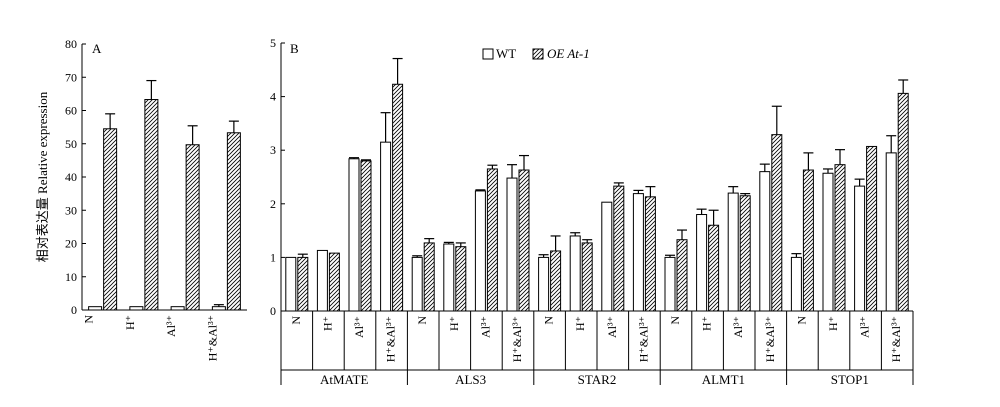  I want to click on panel-a-y-tick-label: 70, so click(71, 77).